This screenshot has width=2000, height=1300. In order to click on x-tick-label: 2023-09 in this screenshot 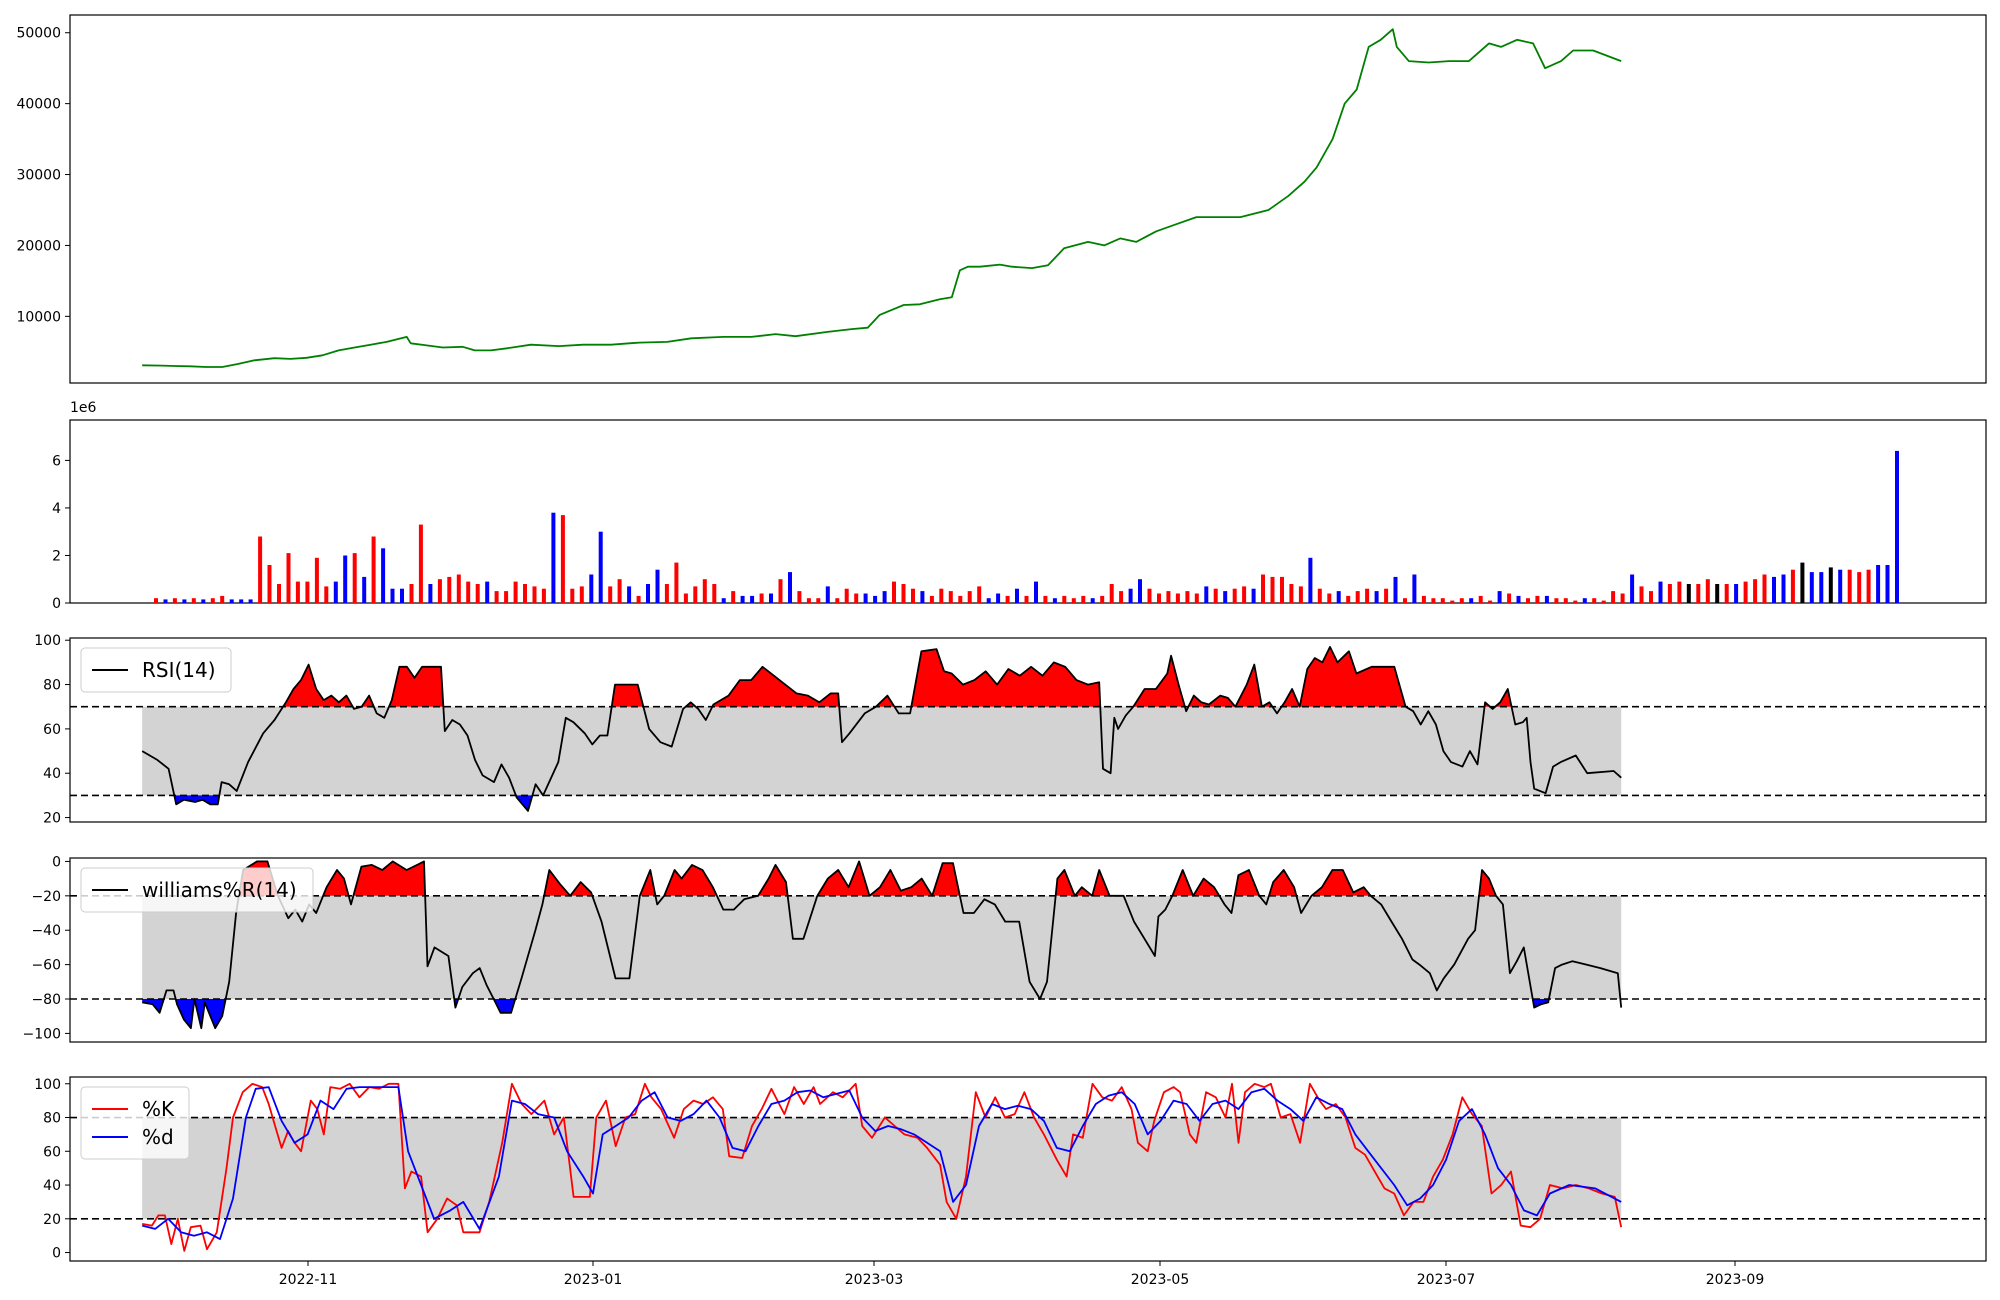, I will do `click(1735, 1280)`.